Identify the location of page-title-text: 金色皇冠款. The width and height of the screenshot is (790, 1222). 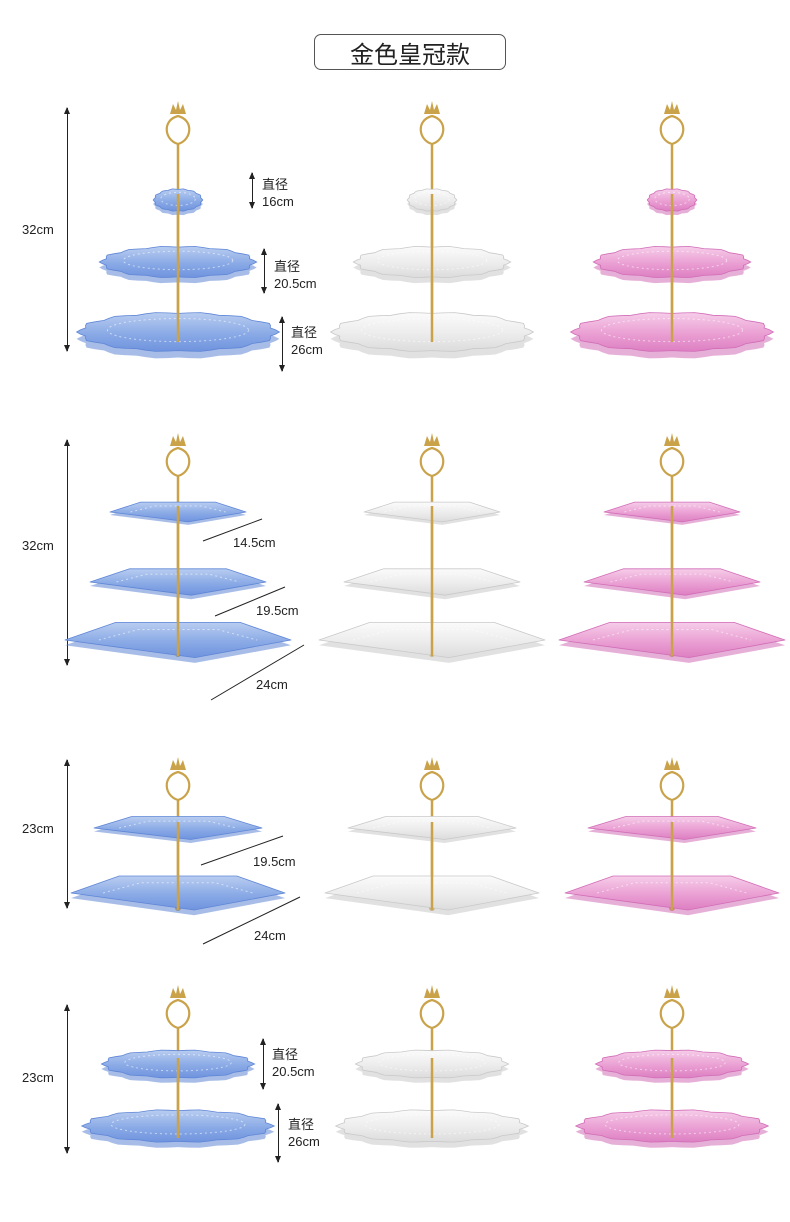
(410, 54).